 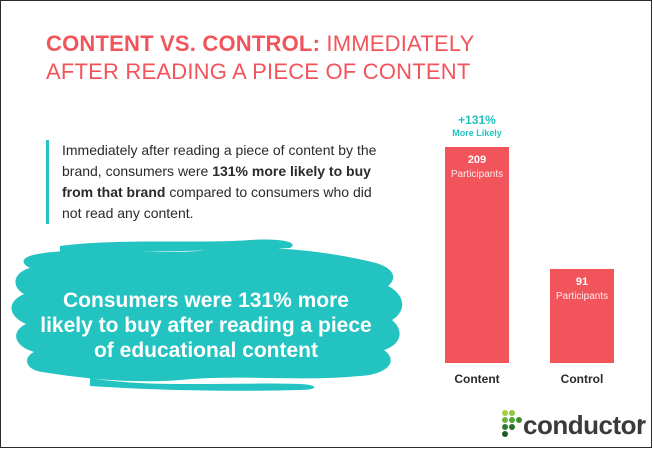 I want to click on logo-trademark-dot, so click(x=640, y=421).